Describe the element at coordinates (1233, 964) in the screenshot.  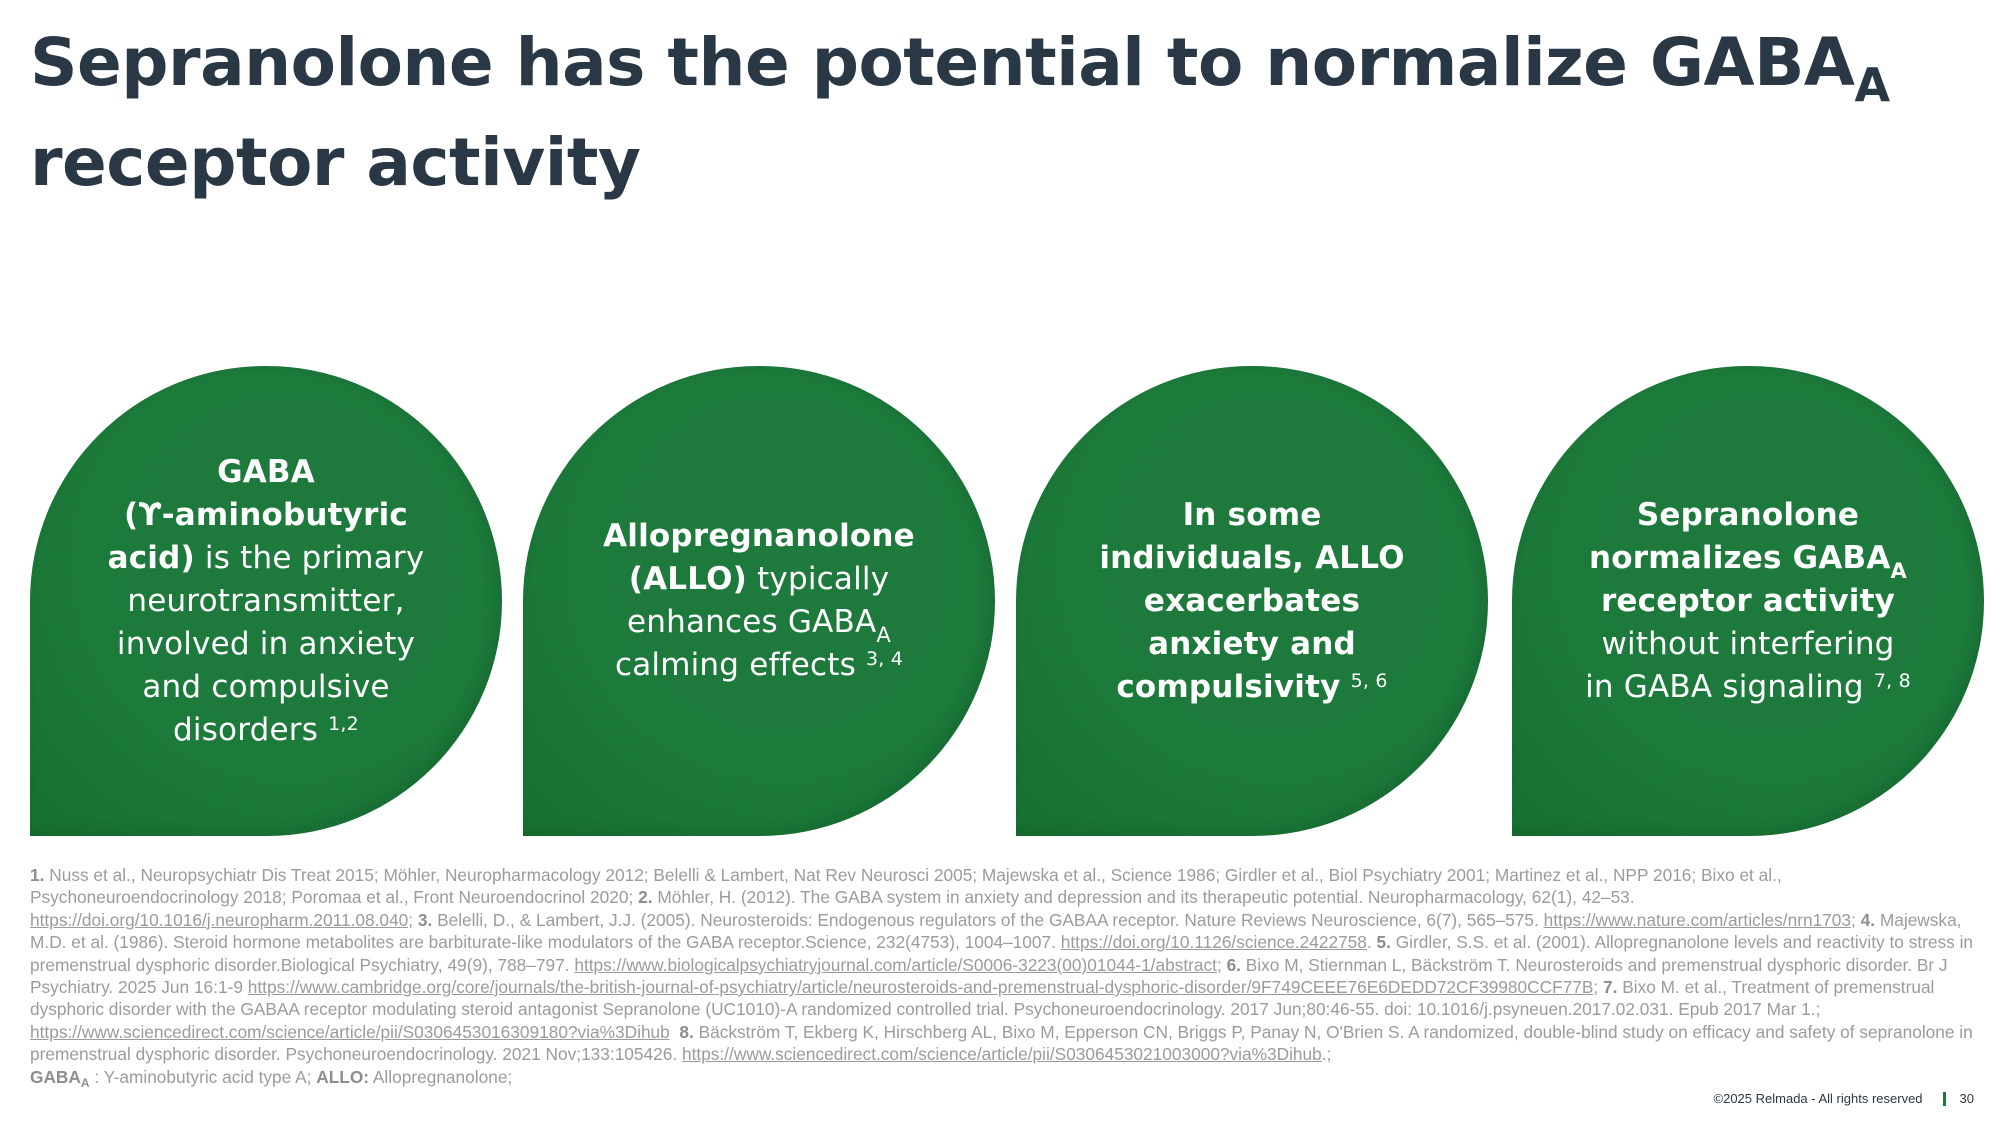
I see `ref-number: 6.` at that location.